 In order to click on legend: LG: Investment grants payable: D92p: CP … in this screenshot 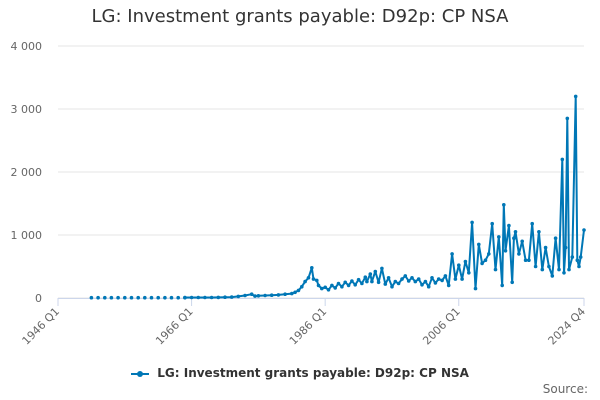, I will do `click(300, 373)`.